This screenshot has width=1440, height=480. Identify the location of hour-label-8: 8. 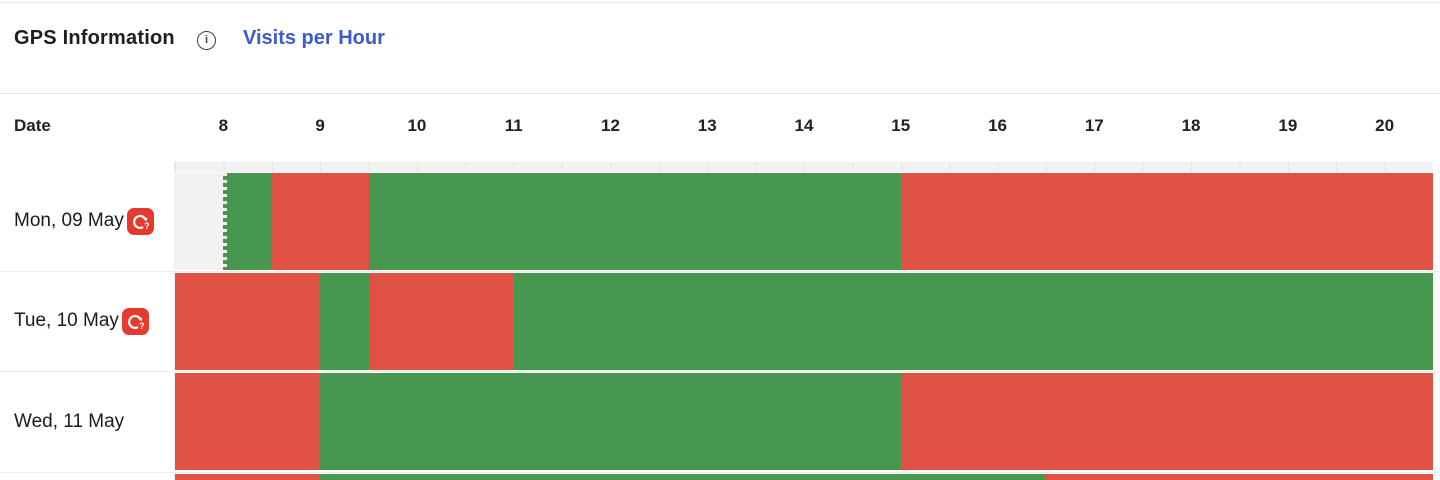
(223, 125).